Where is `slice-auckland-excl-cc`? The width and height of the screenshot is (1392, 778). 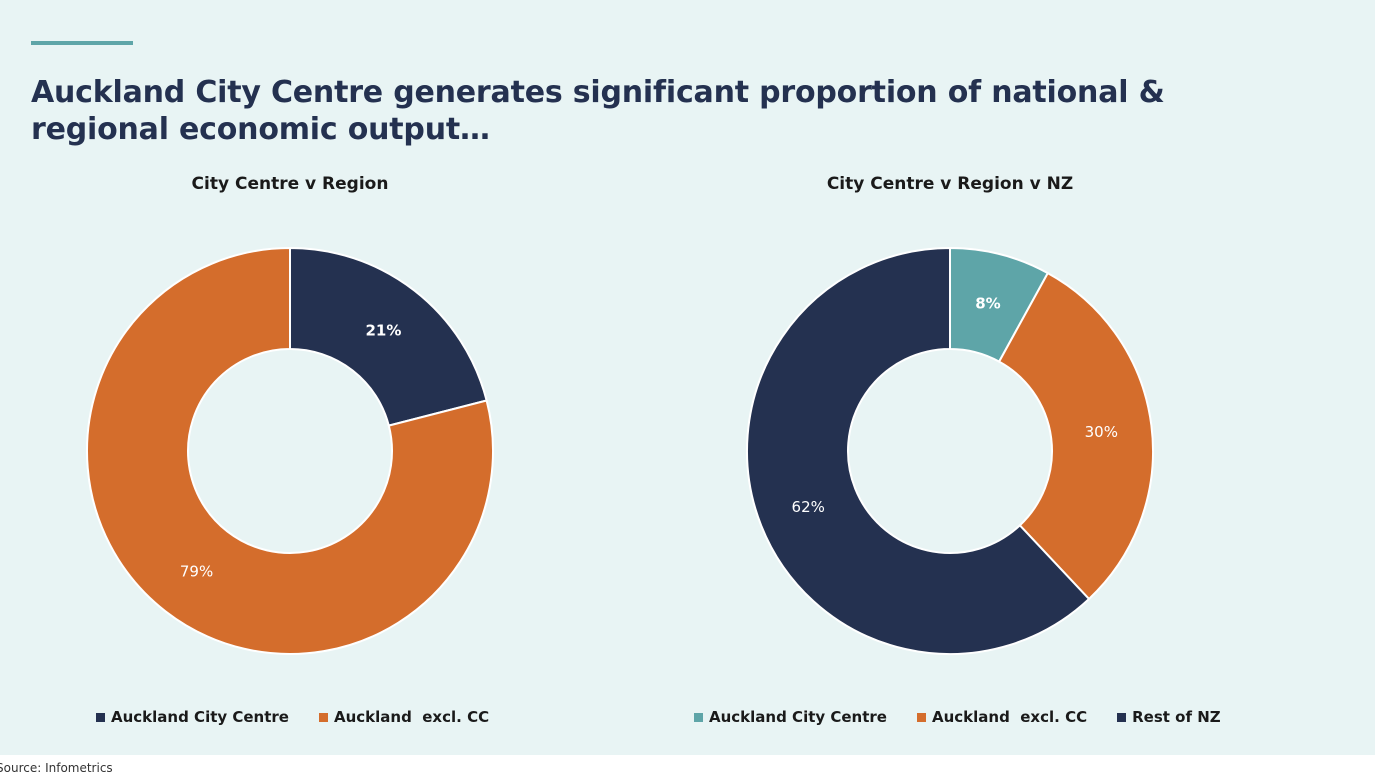
slice-auckland-excl-cc is located at coordinates (1075, 436).